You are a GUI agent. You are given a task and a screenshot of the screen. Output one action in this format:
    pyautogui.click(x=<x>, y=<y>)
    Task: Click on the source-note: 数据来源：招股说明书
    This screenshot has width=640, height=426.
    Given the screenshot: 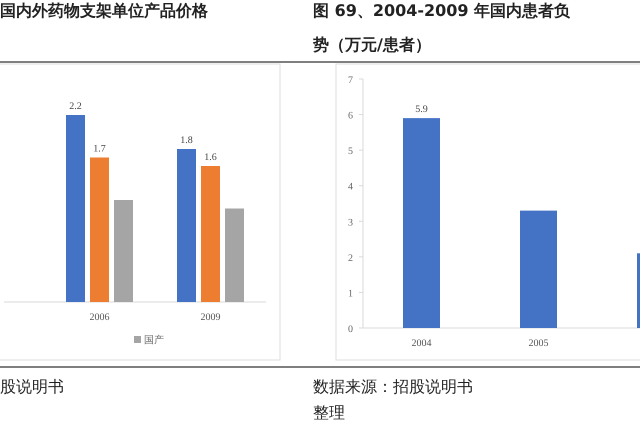 What is the action you would take?
    pyautogui.click(x=393, y=386)
    